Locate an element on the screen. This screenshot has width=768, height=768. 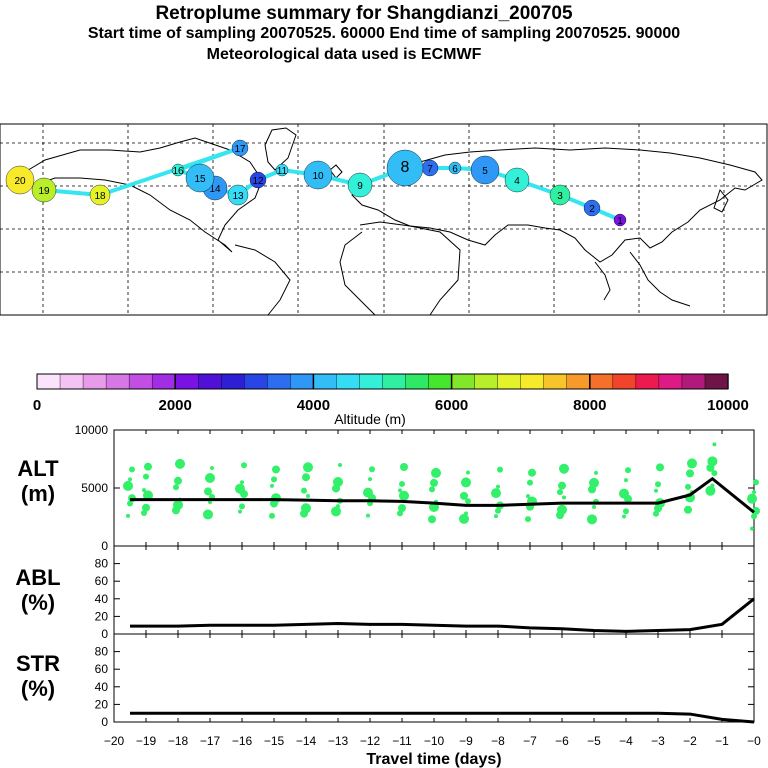
plume-day-label: 3 is located at coordinates (560, 196).